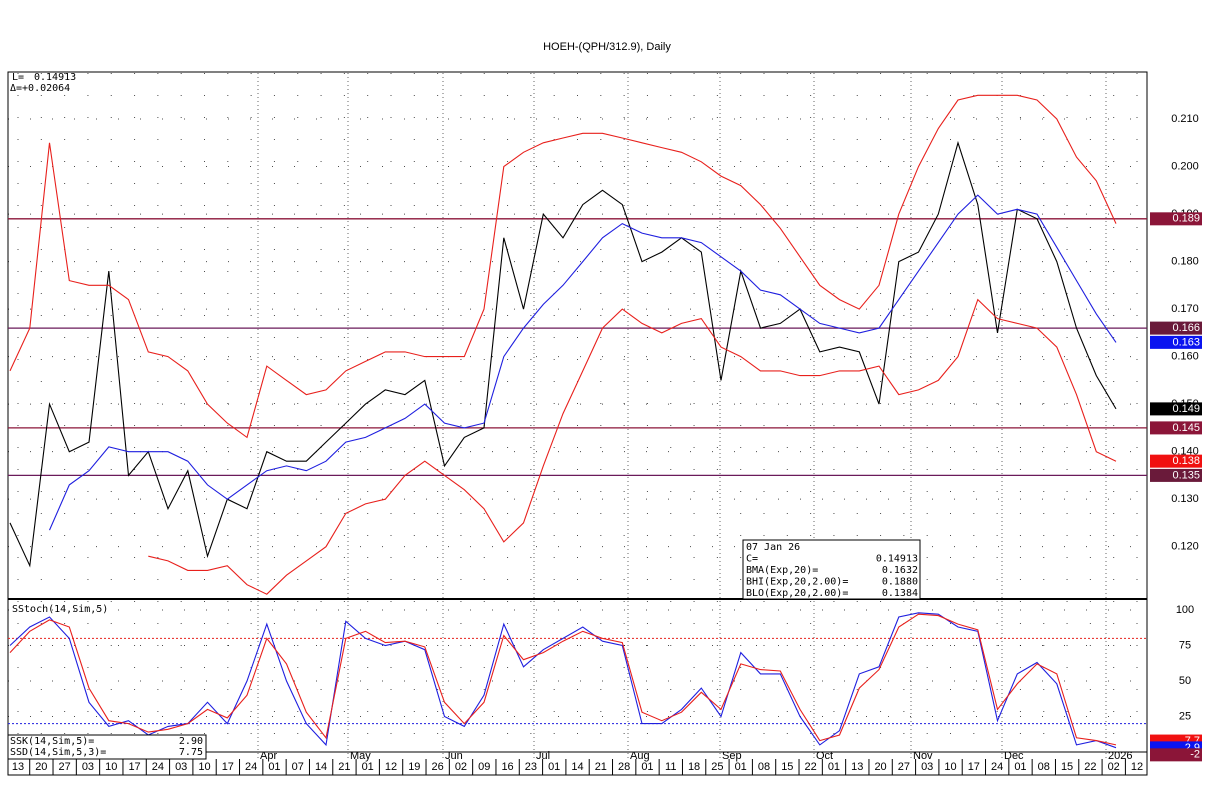 This screenshot has width=1207, height=786. I want to click on x-tick-label: 20, so click(880, 767).